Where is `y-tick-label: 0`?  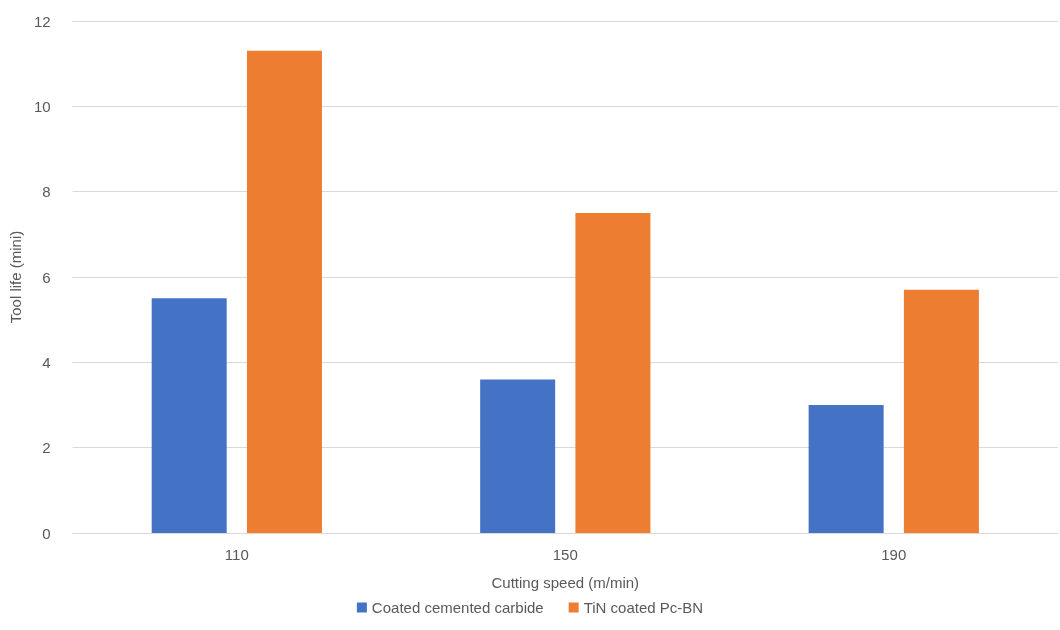
y-tick-label: 0 is located at coordinates (46, 533).